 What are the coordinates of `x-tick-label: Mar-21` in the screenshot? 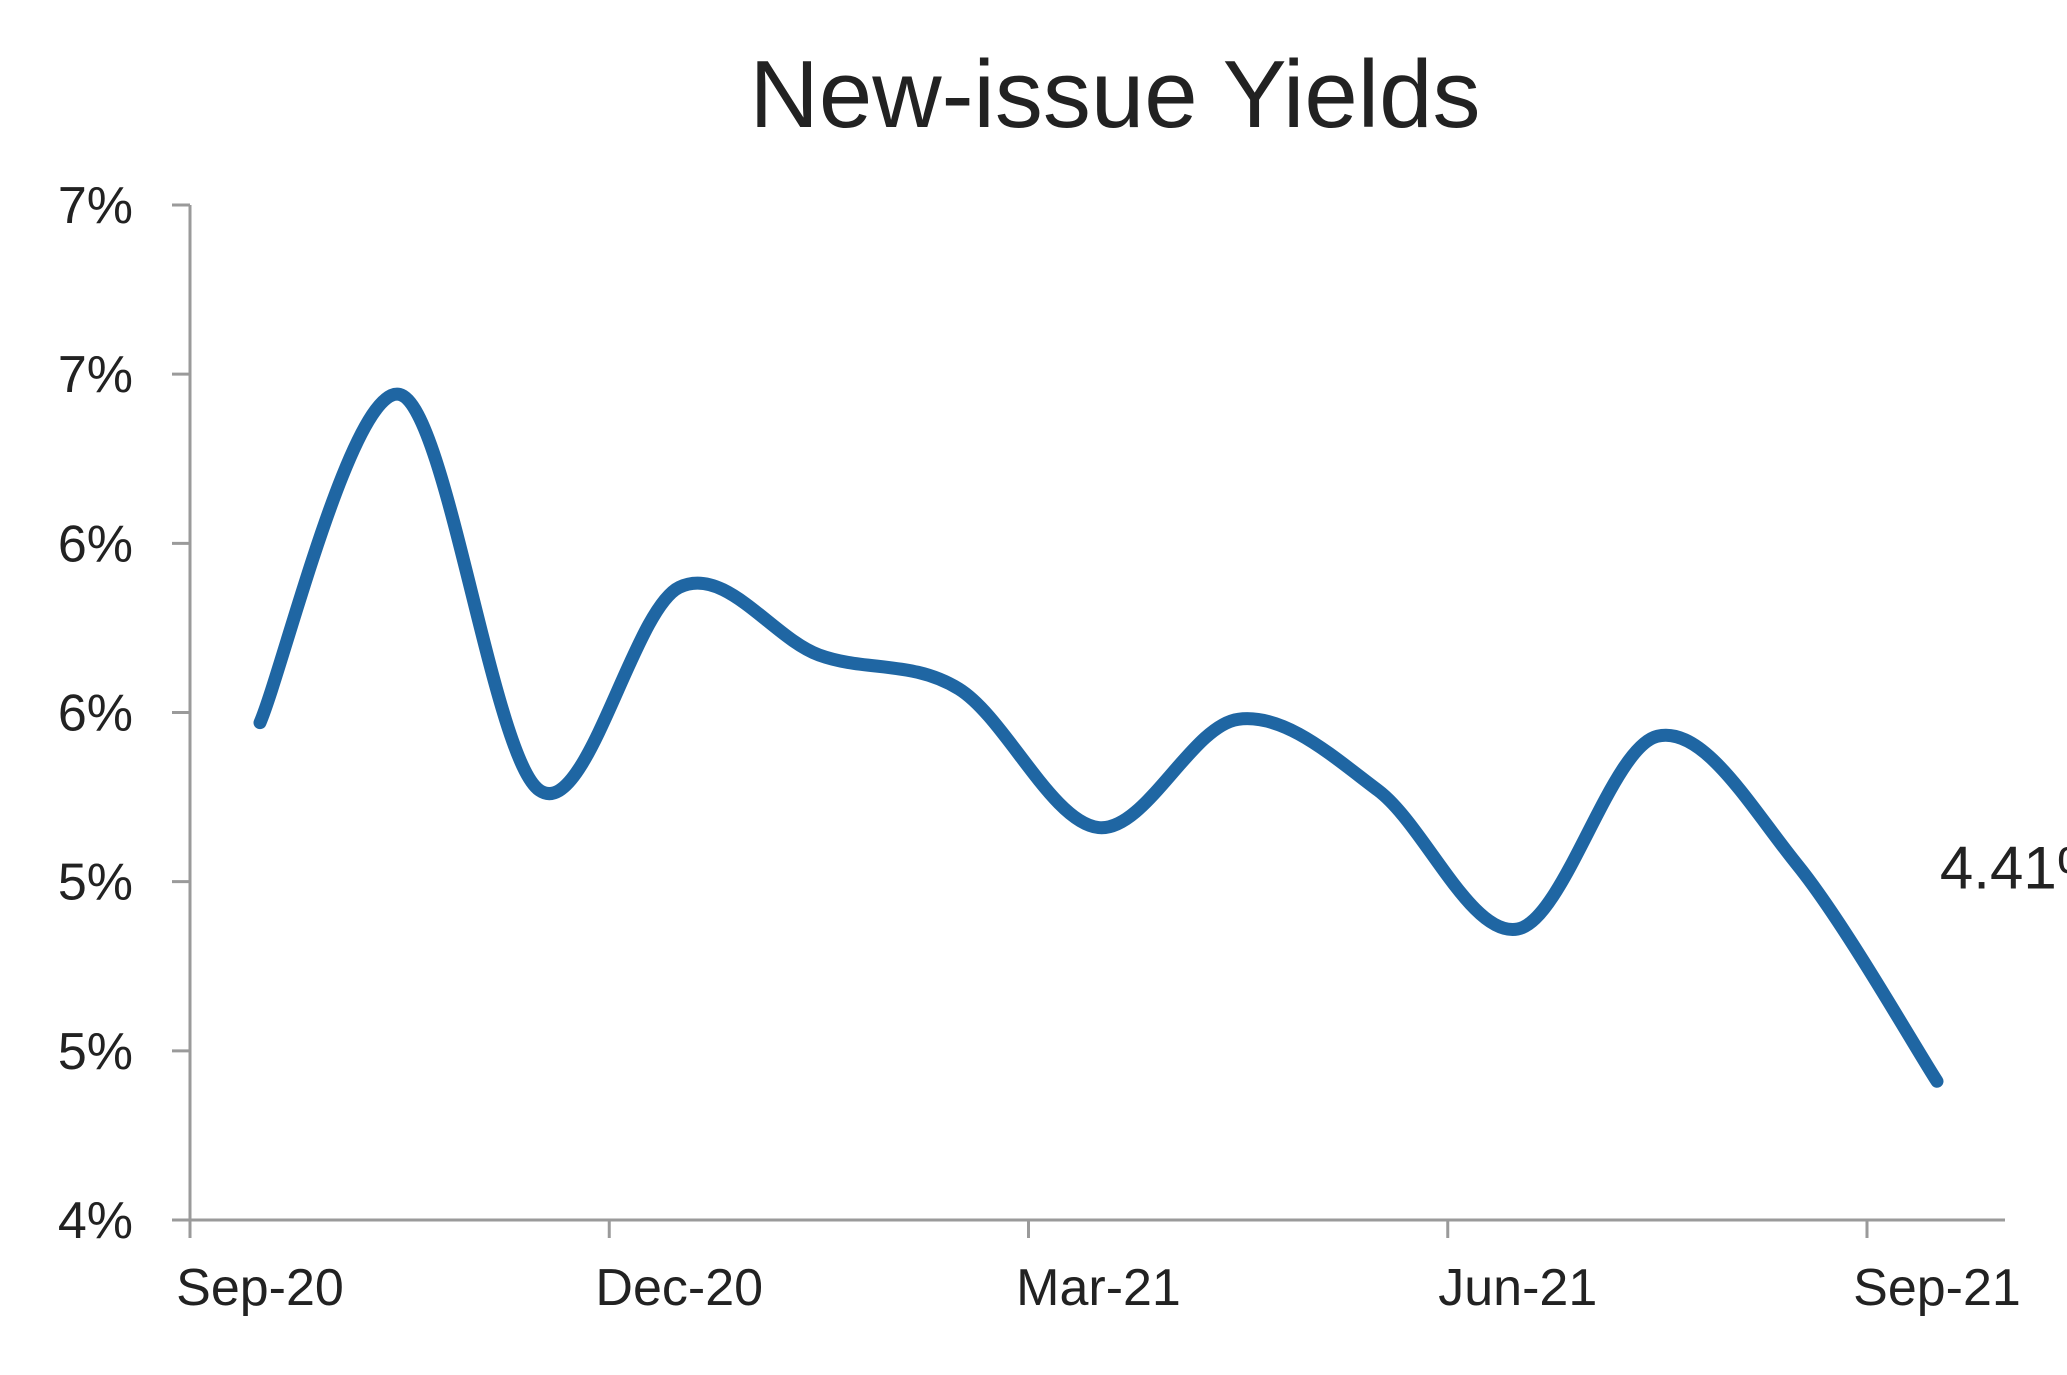 It's located at (1098, 1288).